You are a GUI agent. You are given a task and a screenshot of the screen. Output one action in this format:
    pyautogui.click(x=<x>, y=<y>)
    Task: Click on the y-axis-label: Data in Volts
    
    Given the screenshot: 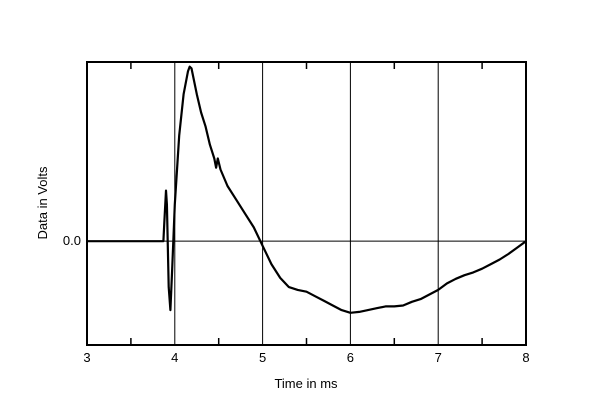 What is the action you would take?
    pyautogui.click(x=42, y=202)
    